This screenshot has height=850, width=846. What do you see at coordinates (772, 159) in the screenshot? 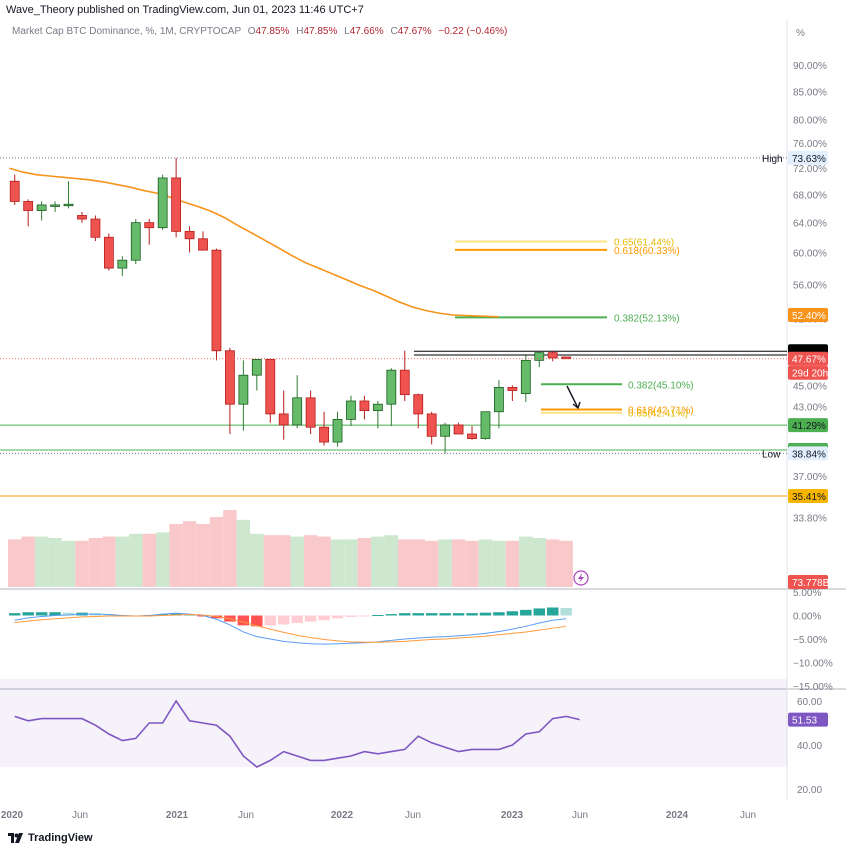
I see `extreme-label: High` at bounding box center [772, 159].